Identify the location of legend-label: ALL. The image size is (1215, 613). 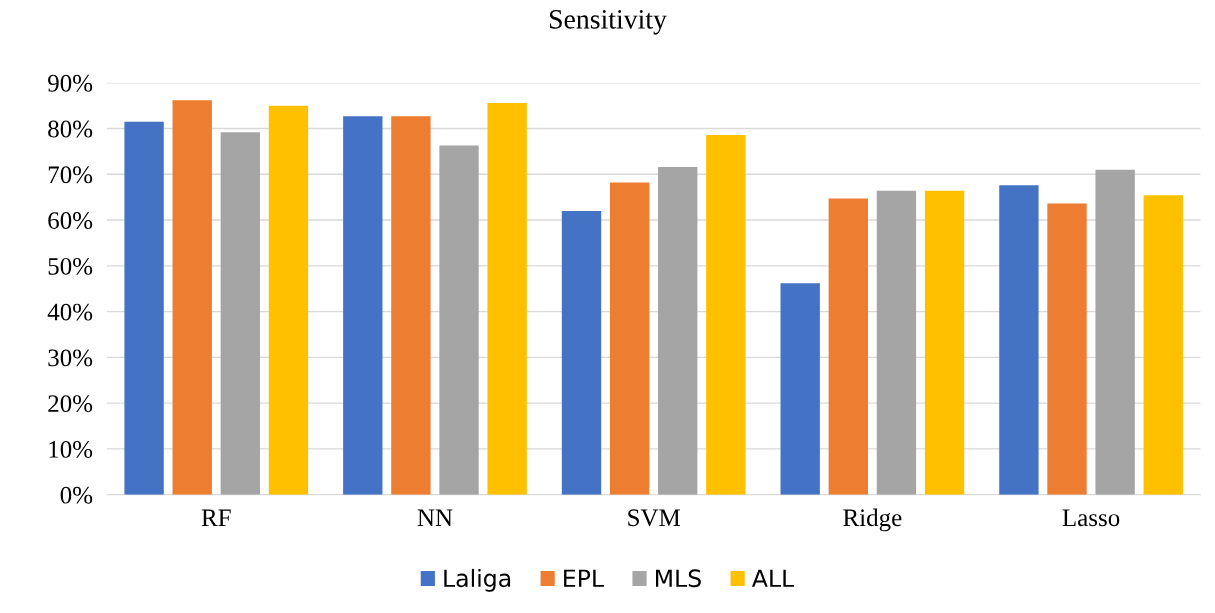
(773, 578).